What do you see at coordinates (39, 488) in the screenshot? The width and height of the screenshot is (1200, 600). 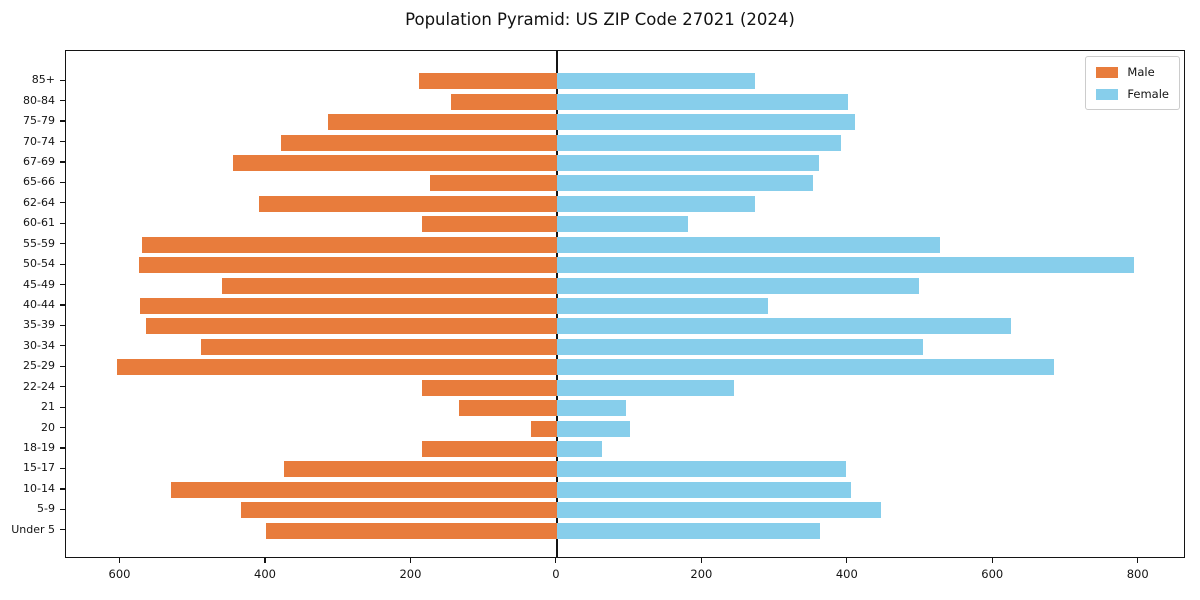 I see `y-tick-label: 10-14` at bounding box center [39, 488].